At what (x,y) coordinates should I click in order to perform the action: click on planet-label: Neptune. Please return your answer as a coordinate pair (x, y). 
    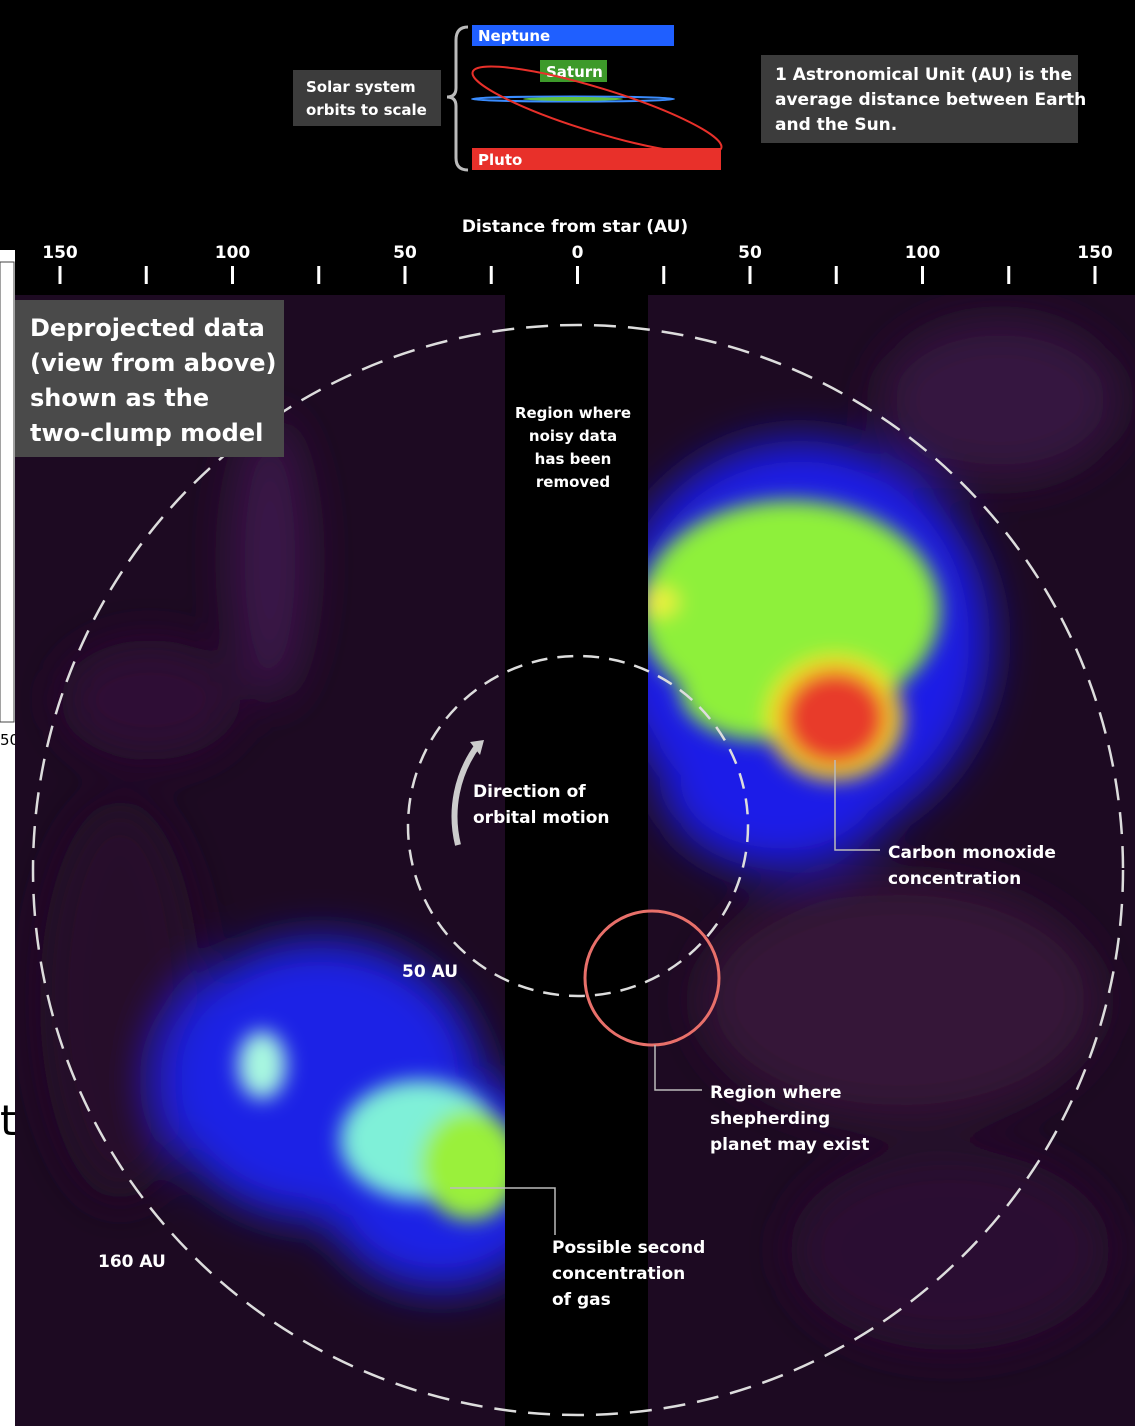
    Looking at the image, I should click on (514, 36).